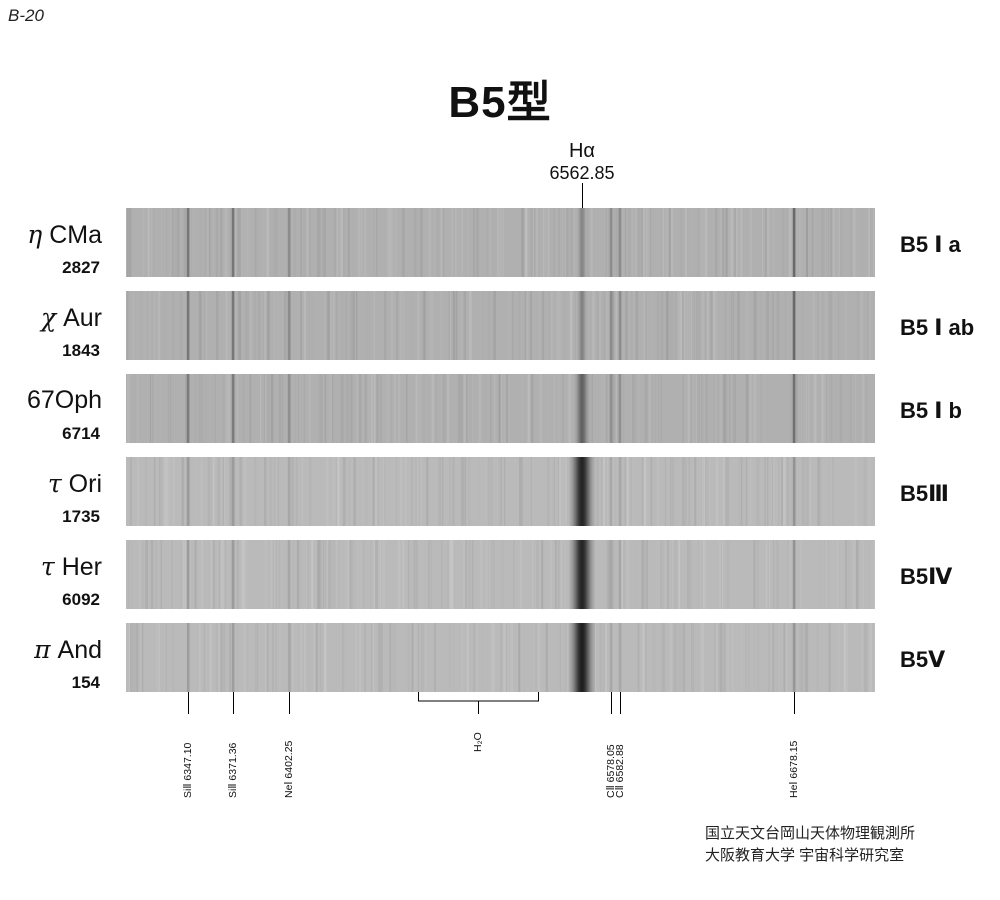  What do you see at coordinates (794, 769) in the screenshot?
I see `spectral-line-label: HeⅠ 6678.15` at bounding box center [794, 769].